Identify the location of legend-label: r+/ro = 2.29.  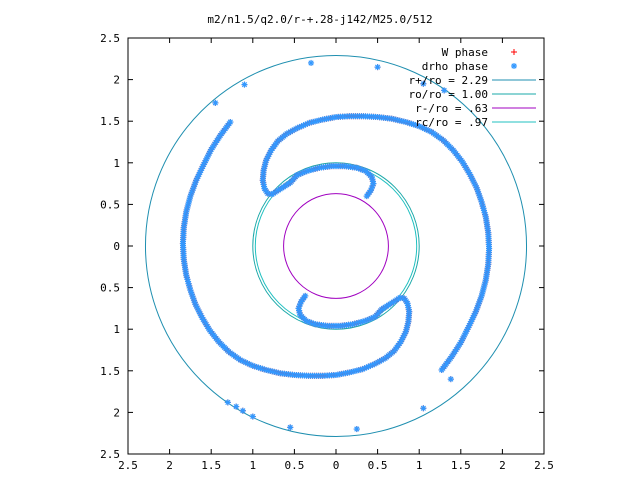
(448, 80).